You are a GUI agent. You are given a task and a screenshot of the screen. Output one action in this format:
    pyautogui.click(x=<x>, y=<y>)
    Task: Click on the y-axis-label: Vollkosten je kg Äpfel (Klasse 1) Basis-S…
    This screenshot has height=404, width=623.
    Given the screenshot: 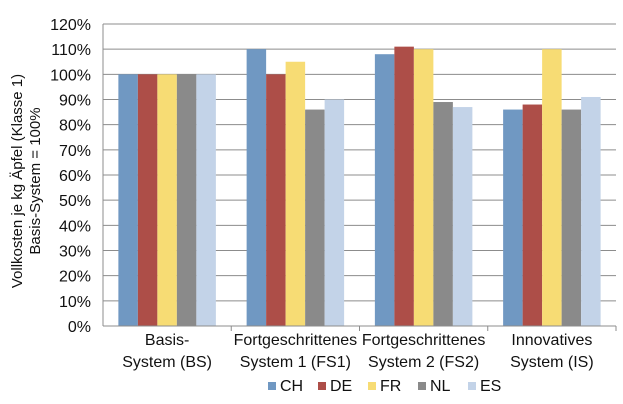 What is the action you would take?
    pyautogui.click(x=26, y=181)
    